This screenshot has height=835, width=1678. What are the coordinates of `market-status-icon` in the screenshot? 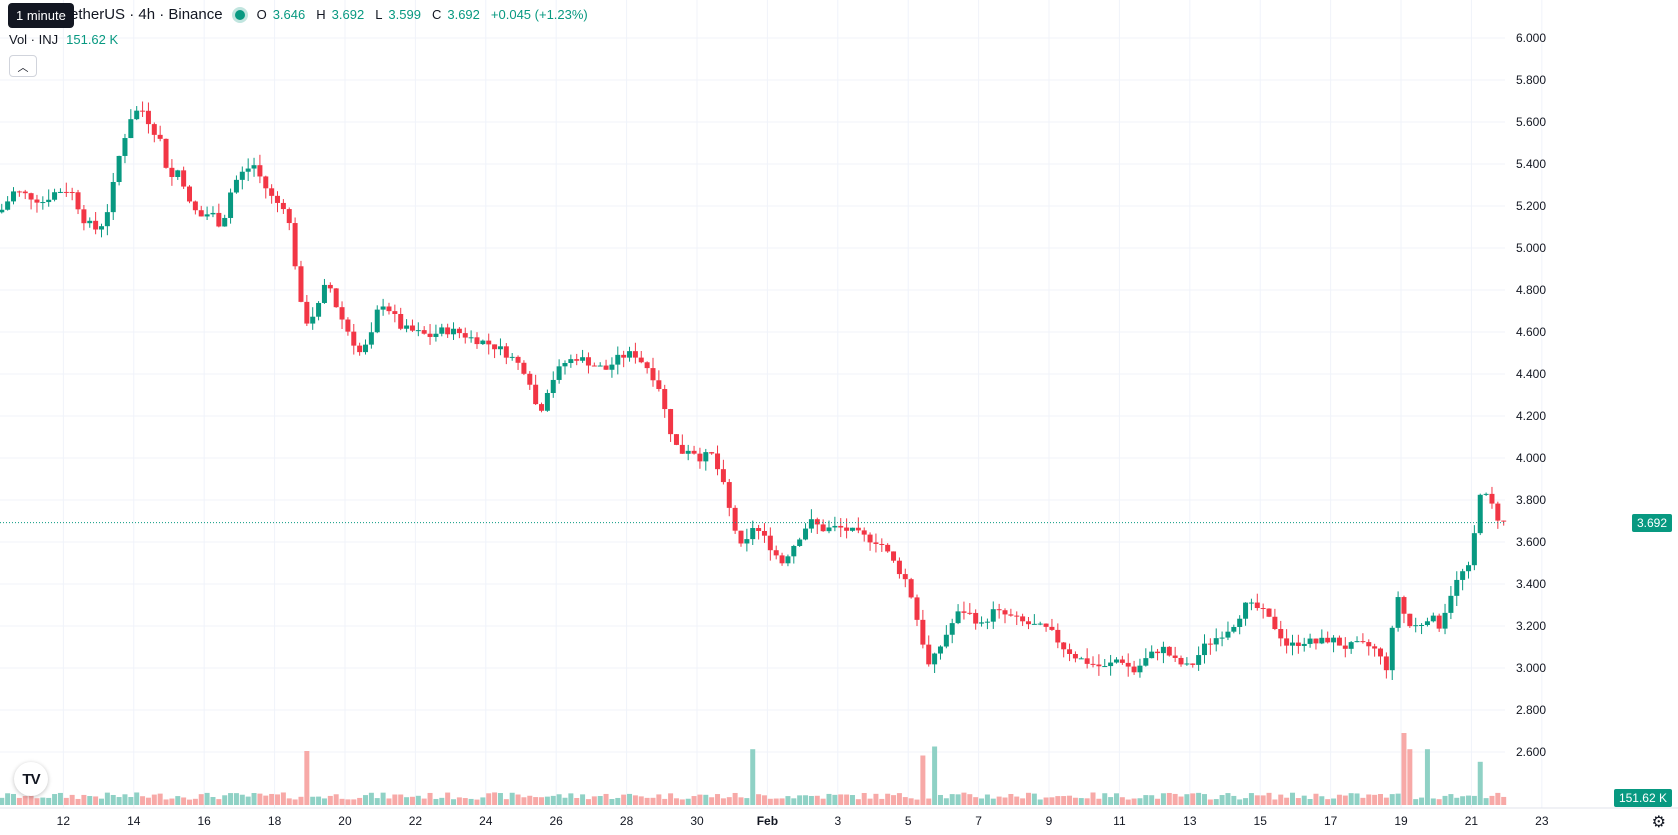 It's located at (239, 14).